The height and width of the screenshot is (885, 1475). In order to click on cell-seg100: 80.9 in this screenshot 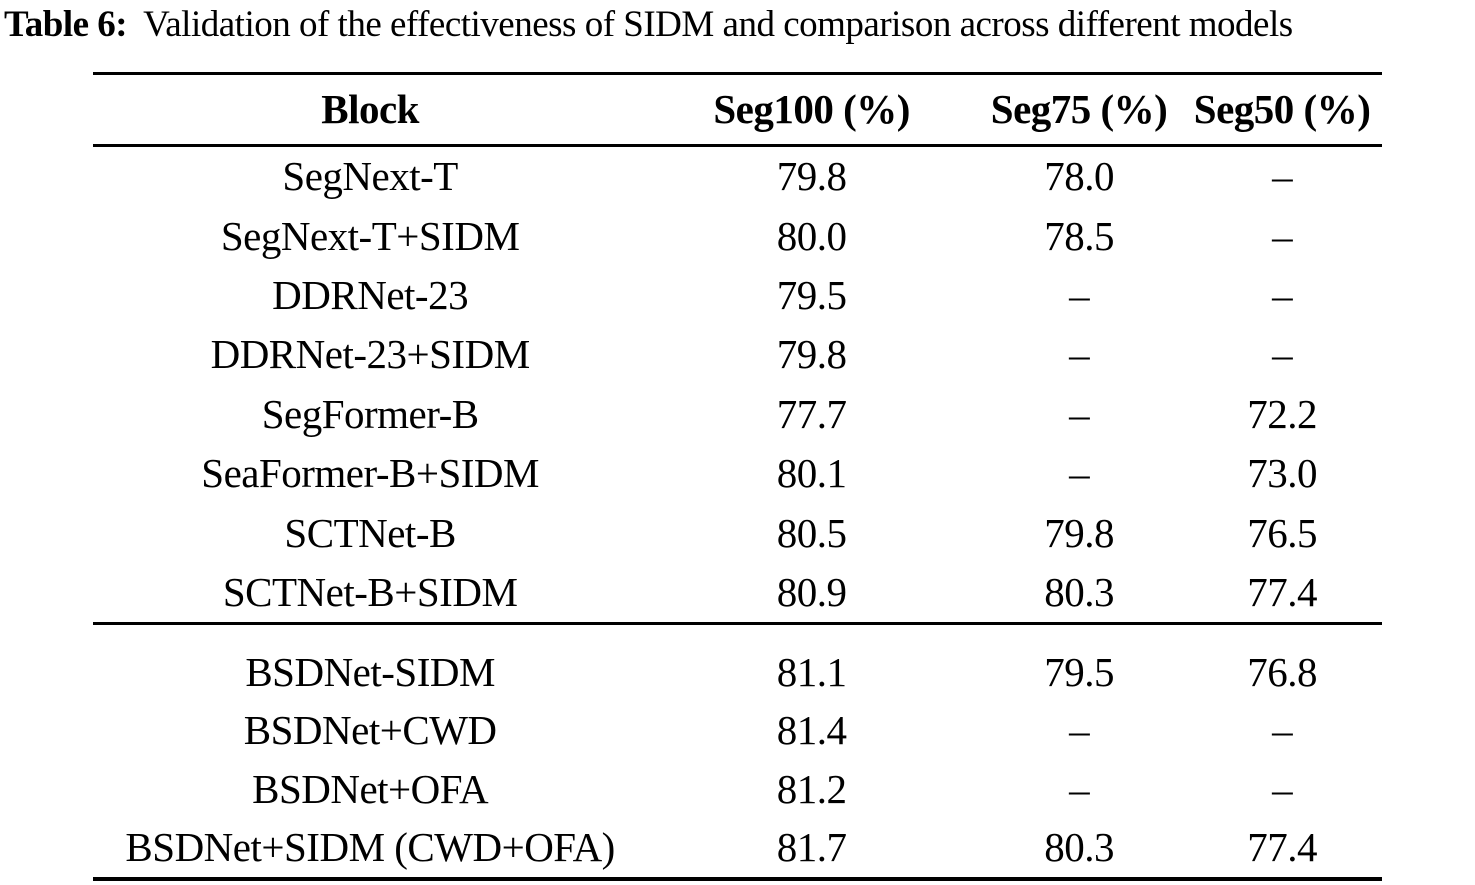, I will do `click(811, 591)`.